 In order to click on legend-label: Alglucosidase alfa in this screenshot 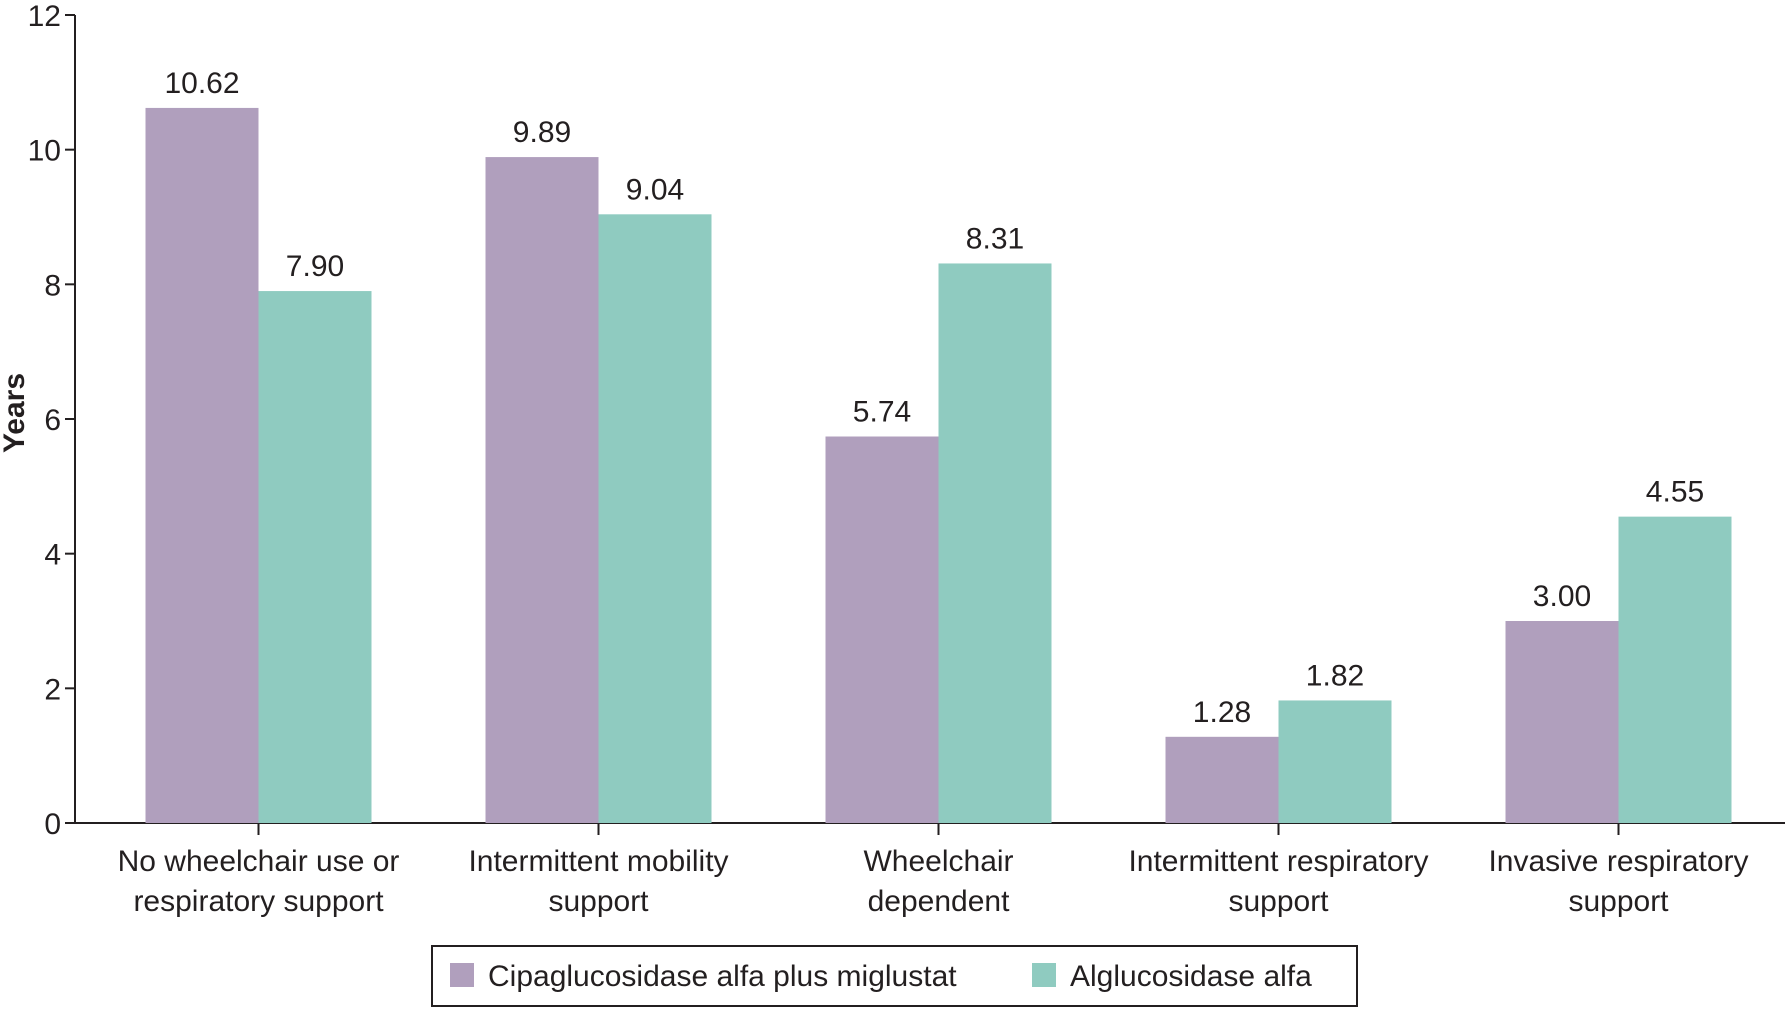, I will do `click(1191, 976)`.